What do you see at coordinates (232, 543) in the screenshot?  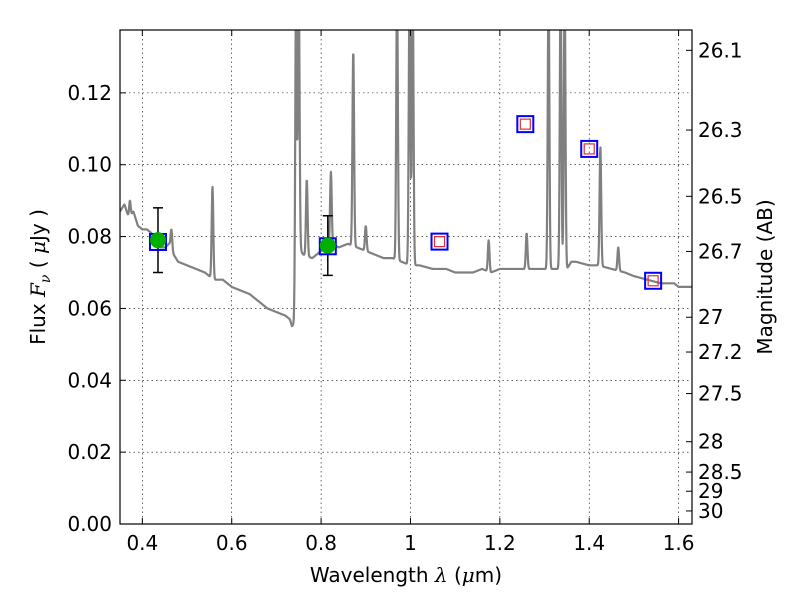 I see `x-tick-label: 0.6` at bounding box center [232, 543].